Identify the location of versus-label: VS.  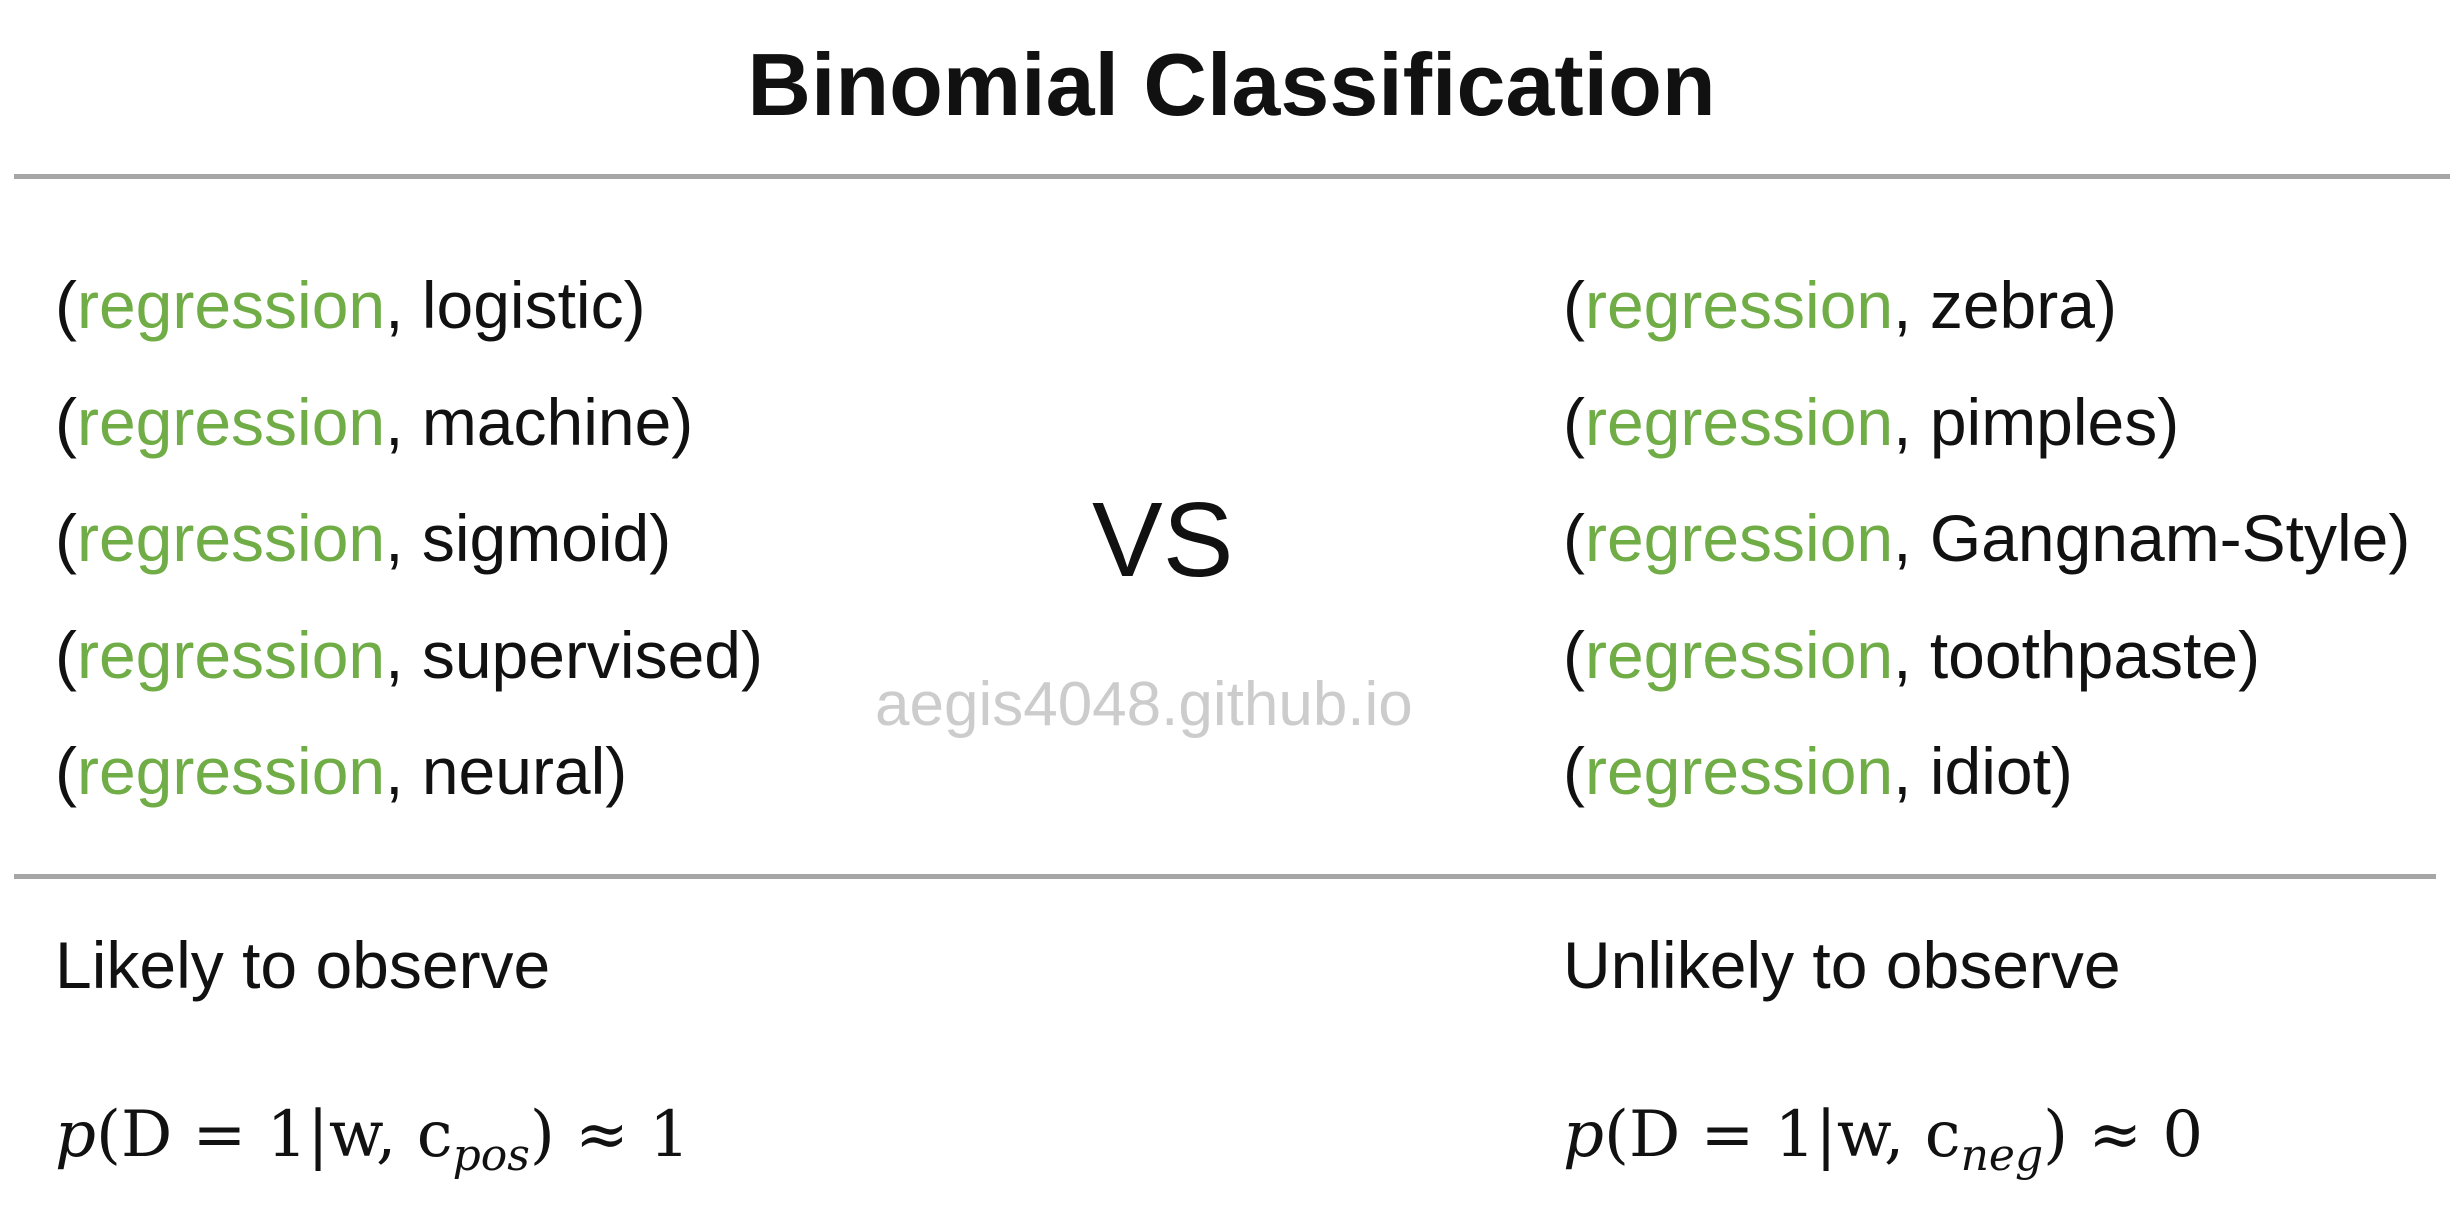
(1163, 540).